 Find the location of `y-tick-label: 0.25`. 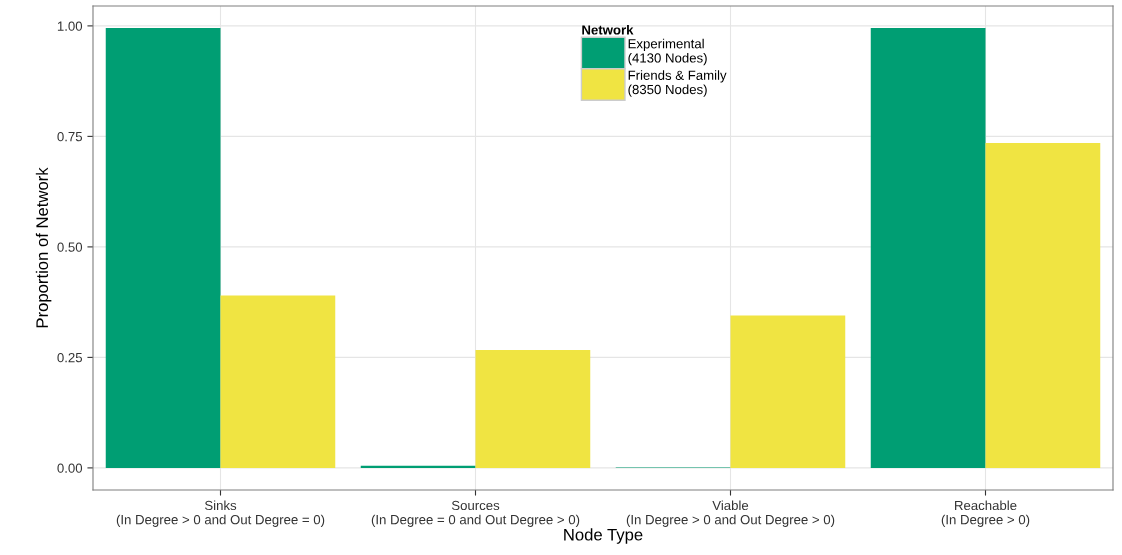

y-tick-label: 0.25 is located at coordinates (70, 357).